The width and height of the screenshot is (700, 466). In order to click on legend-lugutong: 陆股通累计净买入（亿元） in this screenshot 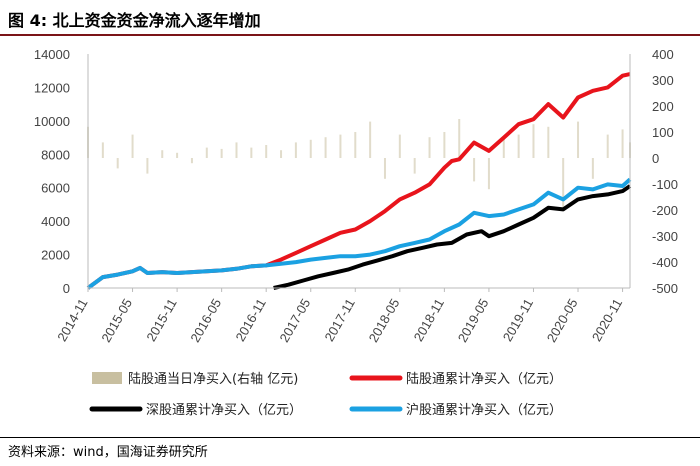, I will do `click(455, 379)`.